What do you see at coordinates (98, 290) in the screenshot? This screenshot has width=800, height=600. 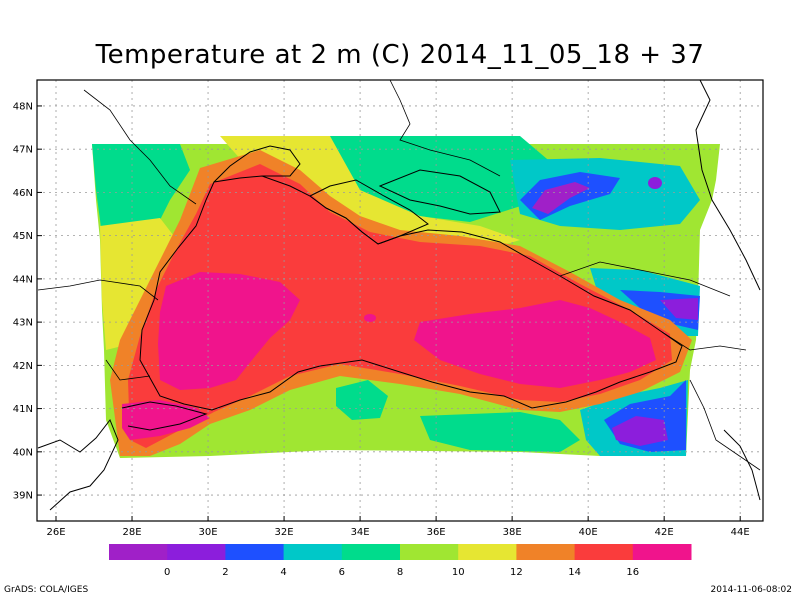 I see `border-romania-bulgaria` at bounding box center [98, 290].